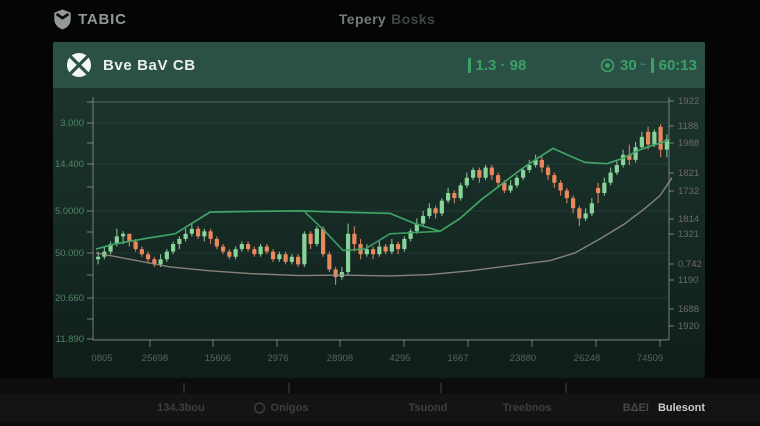  I want to click on page-title: Tepery Bosks, so click(387, 19).